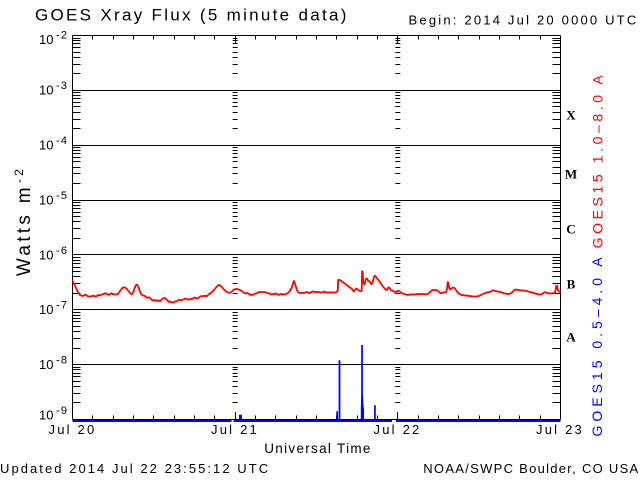 The height and width of the screenshot is (480, 640). Describe the element at coordinates (570, 229) in the screenshot. I see `svg-text: C` at that location.